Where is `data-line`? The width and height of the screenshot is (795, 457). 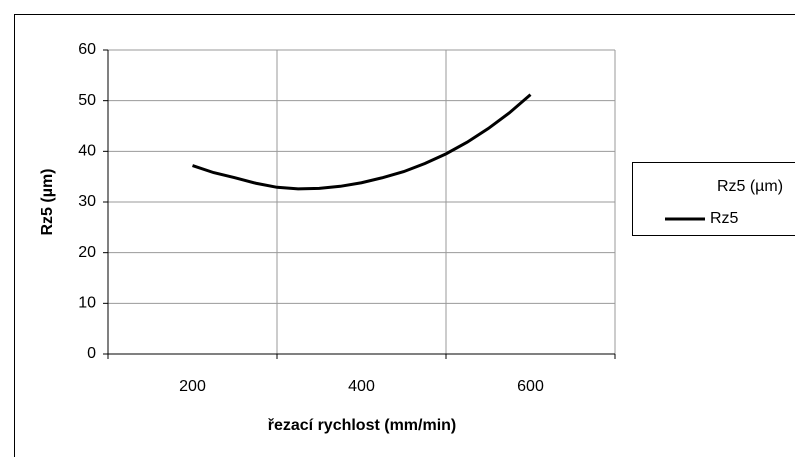 data-line is located at coordinates (362, 142).